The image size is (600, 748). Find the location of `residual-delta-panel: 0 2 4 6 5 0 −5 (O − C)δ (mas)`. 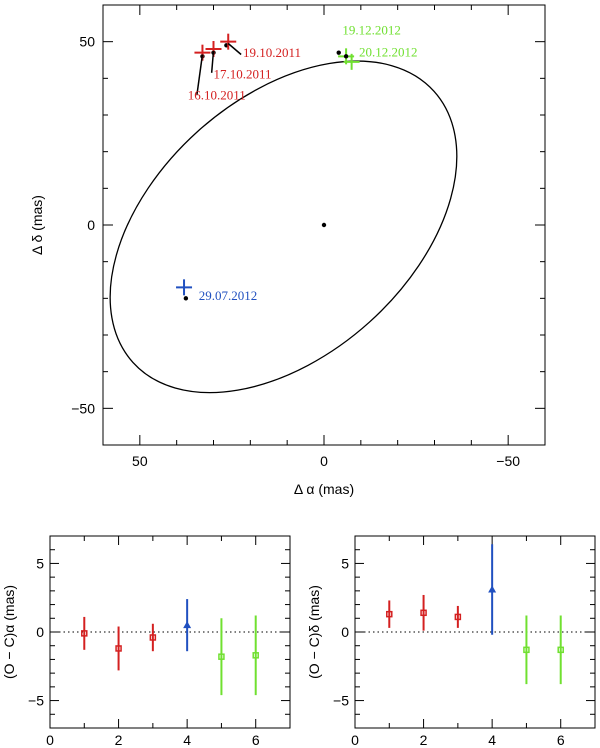

residual-delta-panel: 0 2 4 6 5 0 −5 (O − C)δ (mas) is located at coordinates (451, 641).